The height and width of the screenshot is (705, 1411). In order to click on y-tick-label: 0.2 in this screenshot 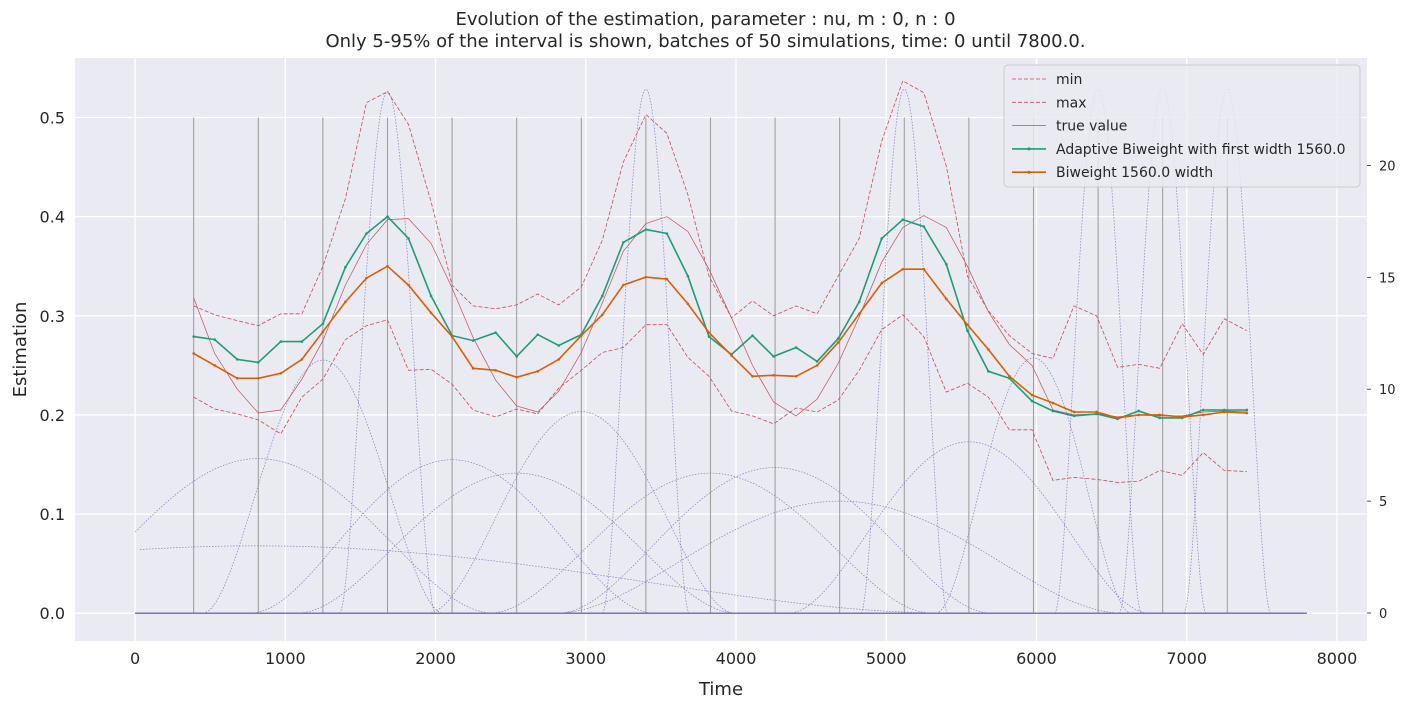, I will do `click(52, 415)`.